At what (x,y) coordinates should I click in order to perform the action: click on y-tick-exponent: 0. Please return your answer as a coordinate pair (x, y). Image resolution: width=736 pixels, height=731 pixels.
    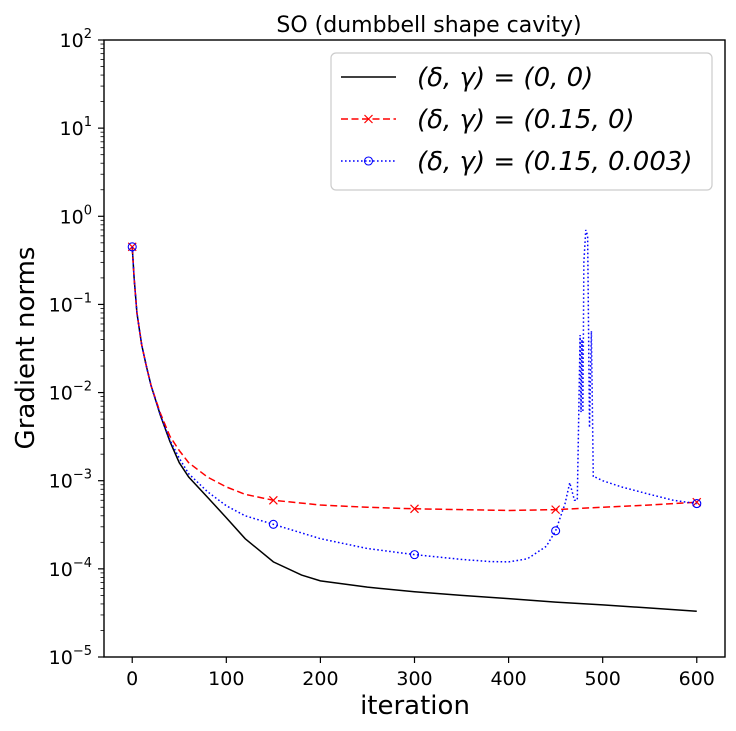
    Looking at the image, I should click on (88, 210).